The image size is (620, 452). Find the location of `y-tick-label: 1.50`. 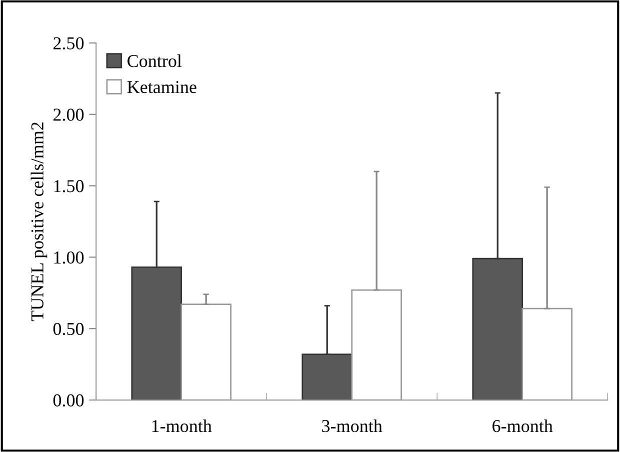

y-tick-label: 1.50 is located at coordinates (69, 186).